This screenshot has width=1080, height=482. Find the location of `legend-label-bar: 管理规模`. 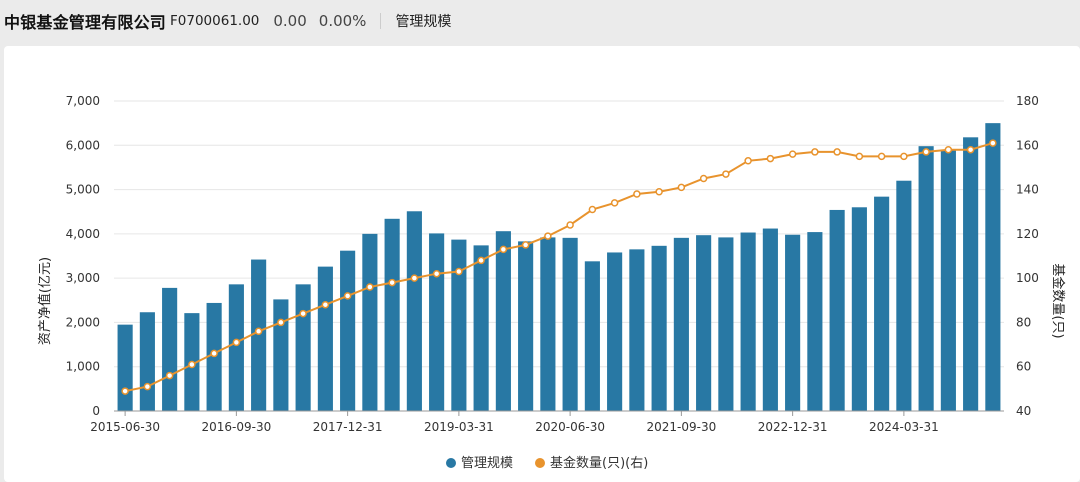

legend-label-bar: 管理规模 is located at coordinates (487, 463).